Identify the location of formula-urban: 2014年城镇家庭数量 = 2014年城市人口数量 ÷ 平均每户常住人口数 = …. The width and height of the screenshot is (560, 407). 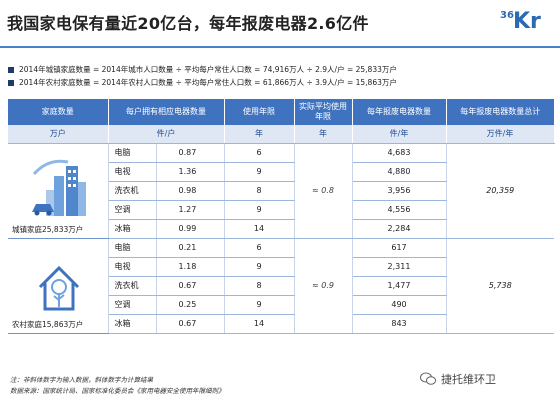
(202, 69).